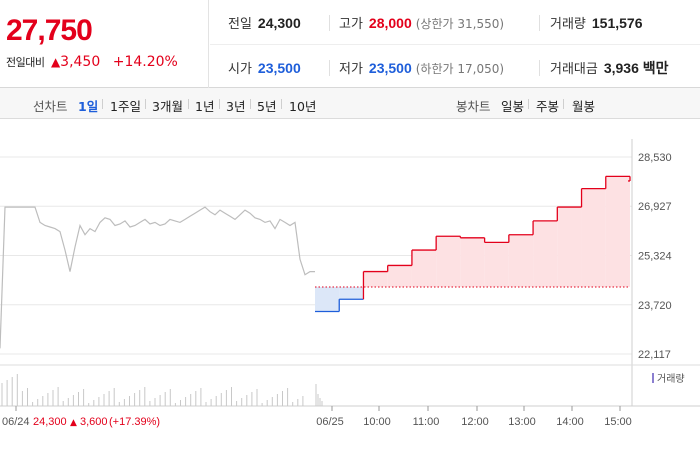 Image resolution: width=700 pixels, height=450 pixels. Describe the element at coordinates (513, 106) in the screenshot. I see `candle-daily: 일봉` at that location.